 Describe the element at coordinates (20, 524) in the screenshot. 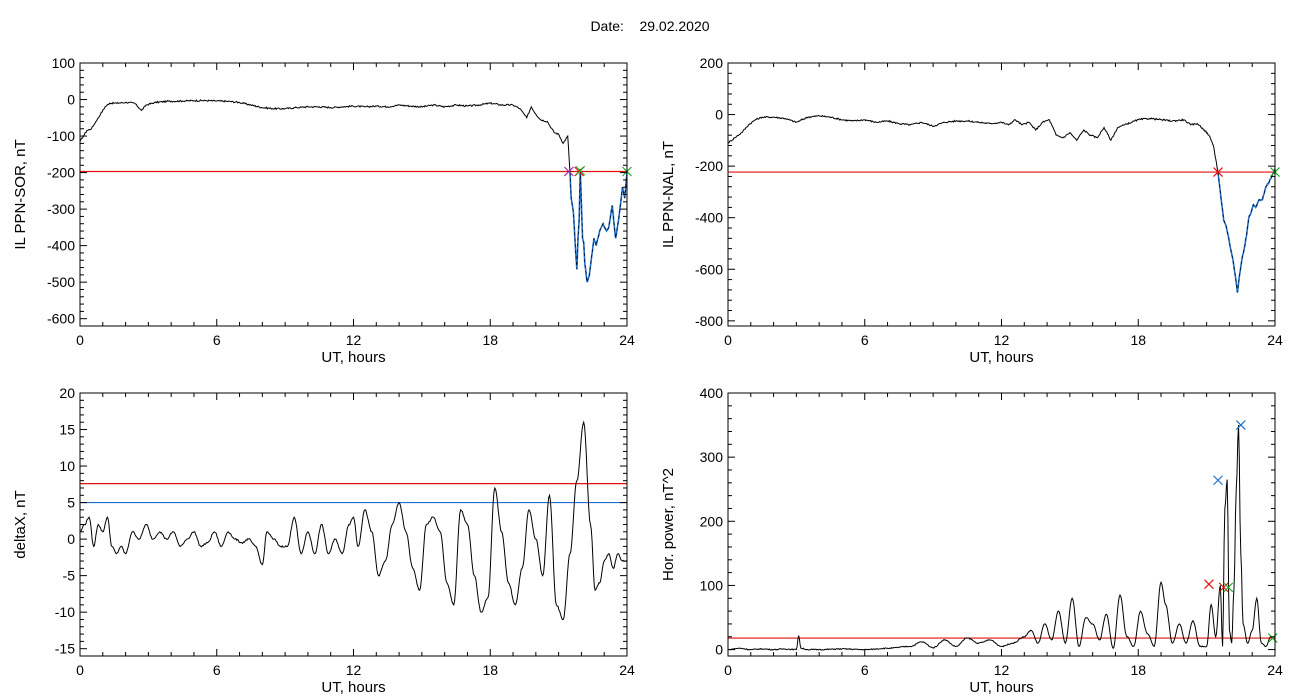

I see `y-axis-label: deltaX, nT` at that location.